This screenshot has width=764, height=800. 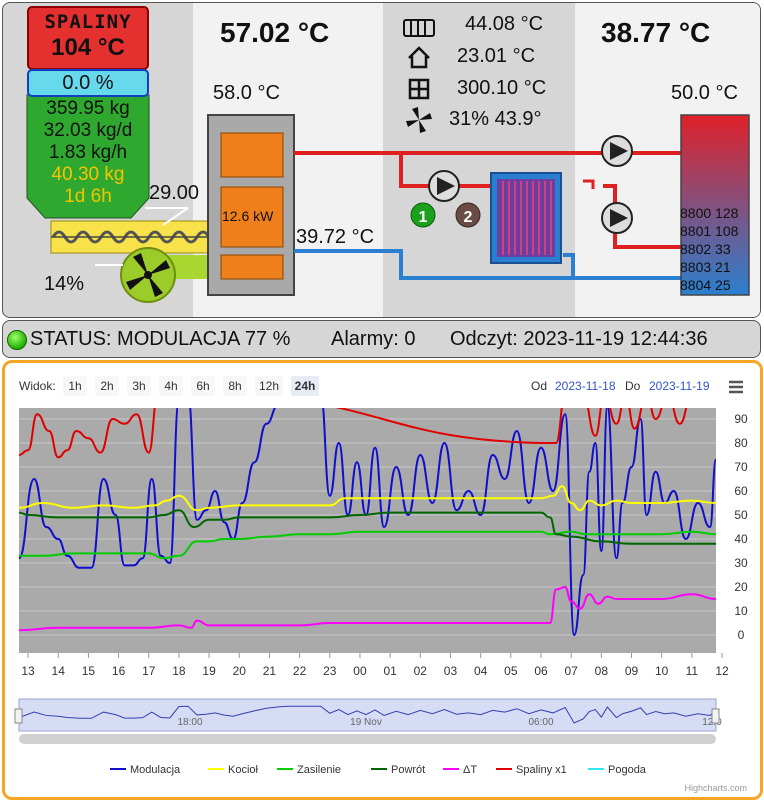 I want to click on legend-item: ΔT, so click(x=460, y=770).